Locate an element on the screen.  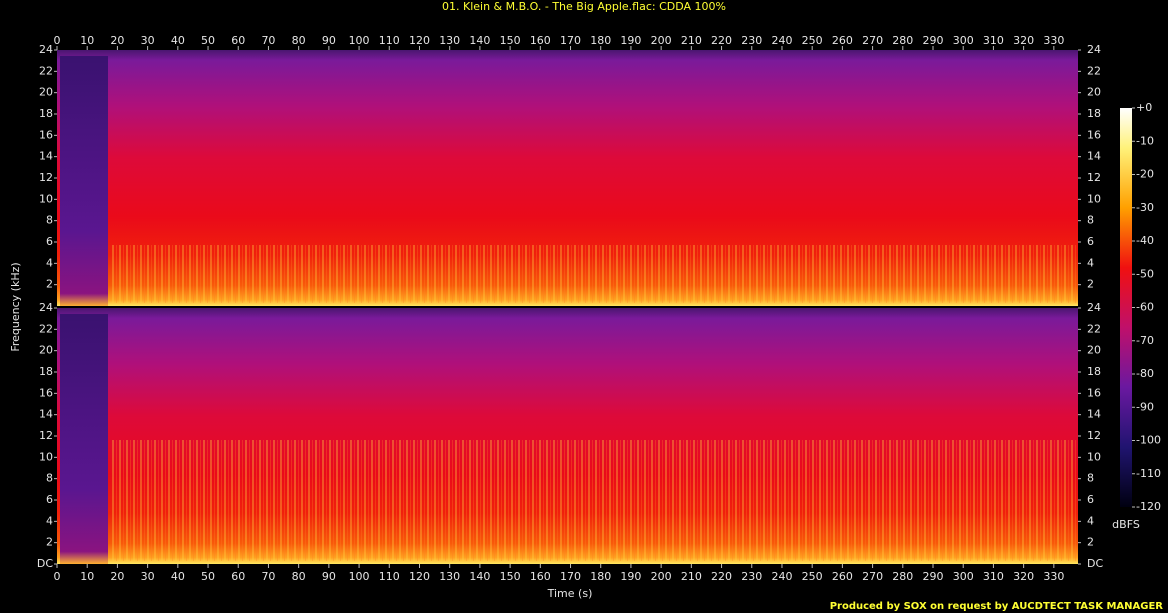
x-tick-label: 100 is located at coordinates (359, 40).